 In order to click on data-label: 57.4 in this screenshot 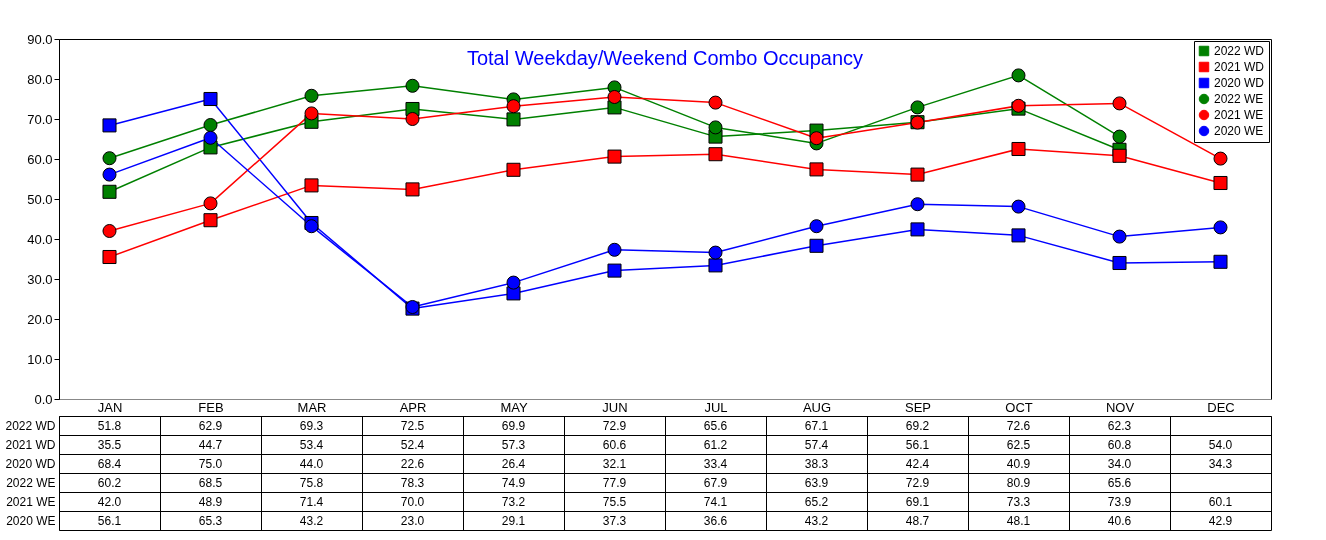, I will do `click(816, 444)`.